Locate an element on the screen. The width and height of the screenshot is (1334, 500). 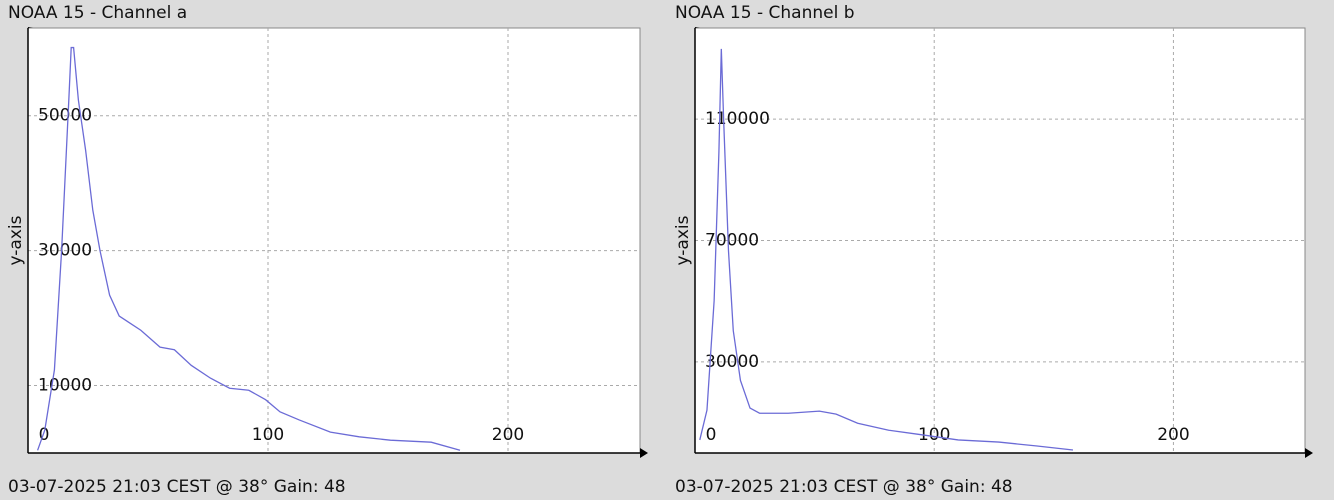
y-tick-label: 50000 is located at coordinates (65, 116).